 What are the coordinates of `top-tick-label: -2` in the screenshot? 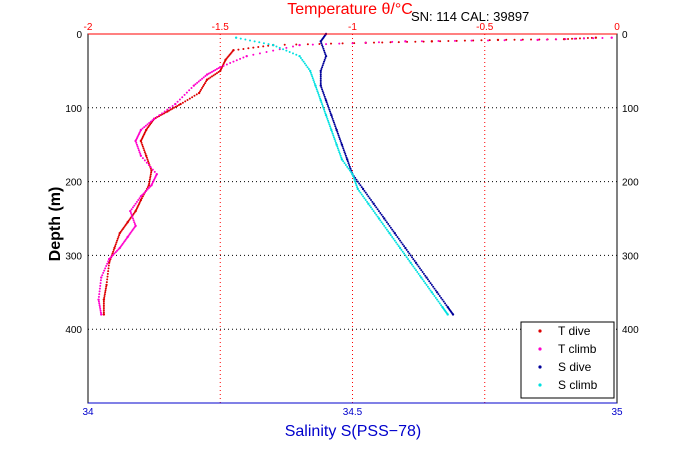 It's located at (88, 27).